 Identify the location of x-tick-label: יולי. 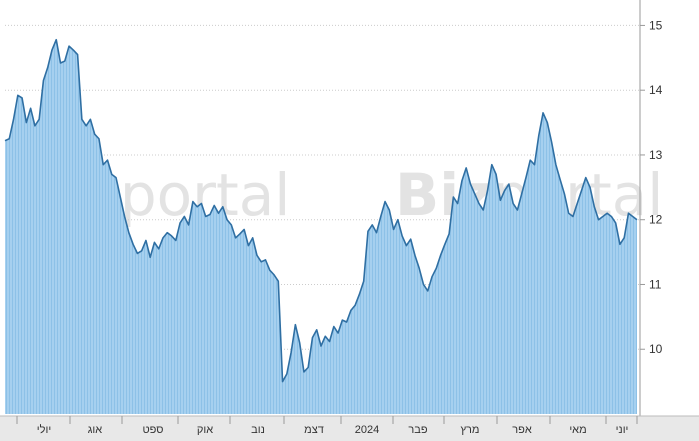
(44, 429).